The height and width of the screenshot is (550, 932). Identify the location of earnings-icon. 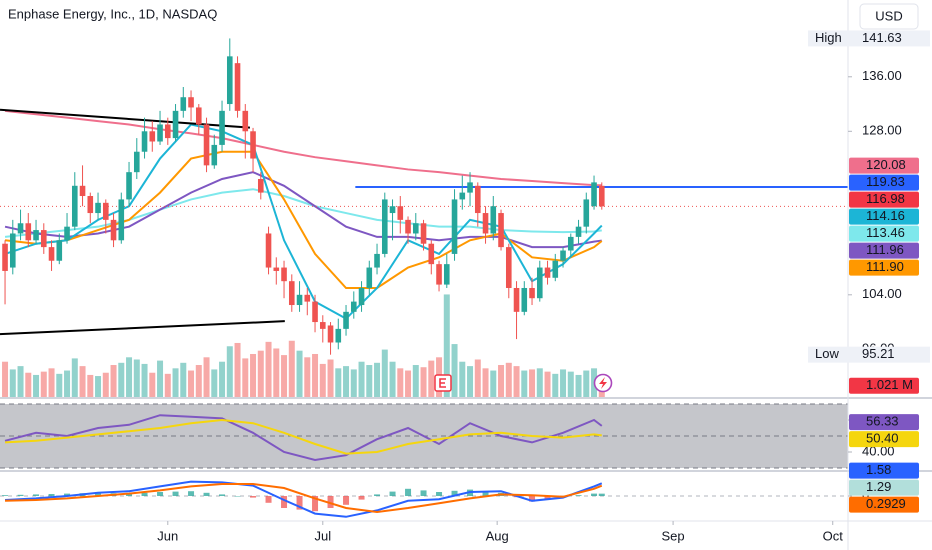
(443, 383).